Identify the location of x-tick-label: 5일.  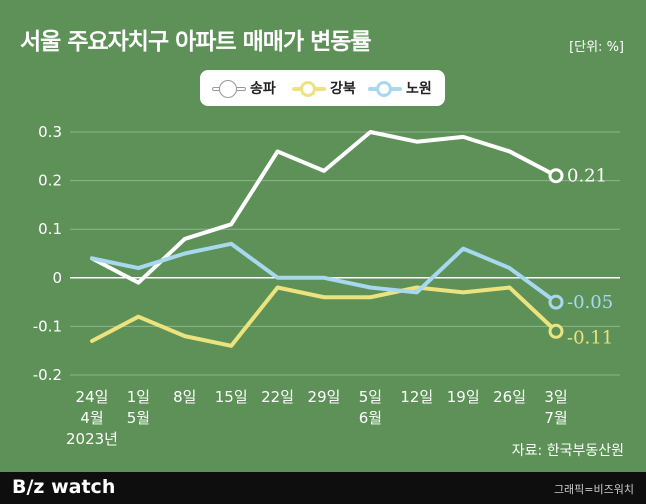
(370, 397).